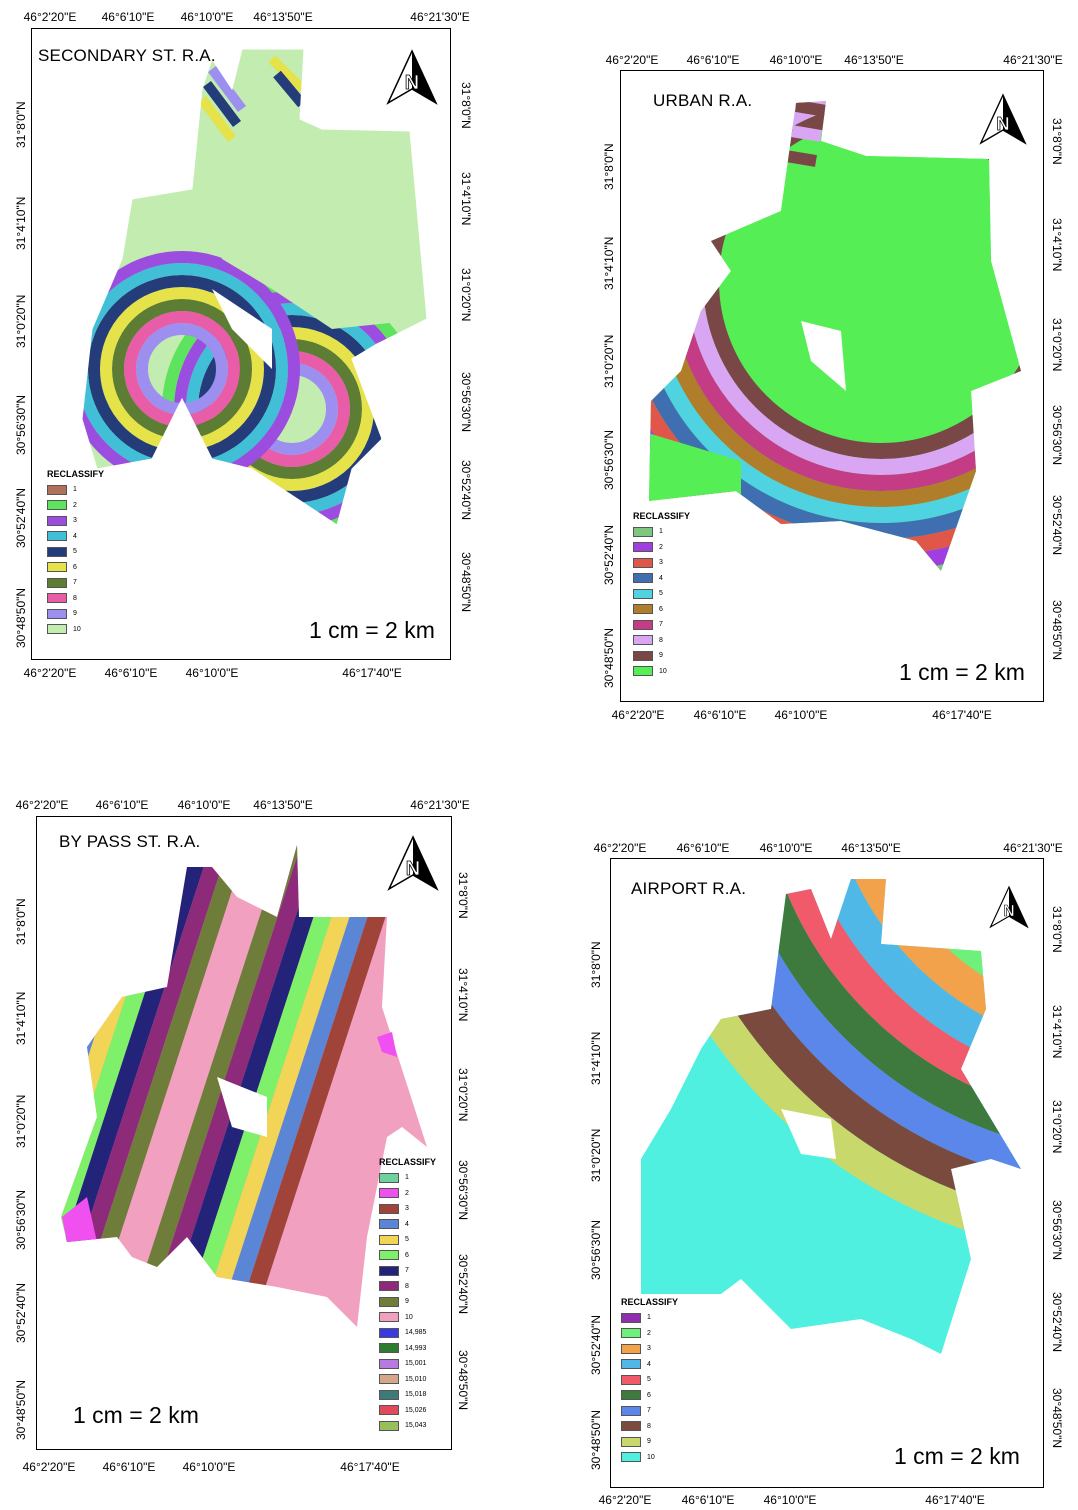 The width and height of the screenshot is (1078, 1510). I want to click on legend-title: RECLASSIFY, so click(76, 474).